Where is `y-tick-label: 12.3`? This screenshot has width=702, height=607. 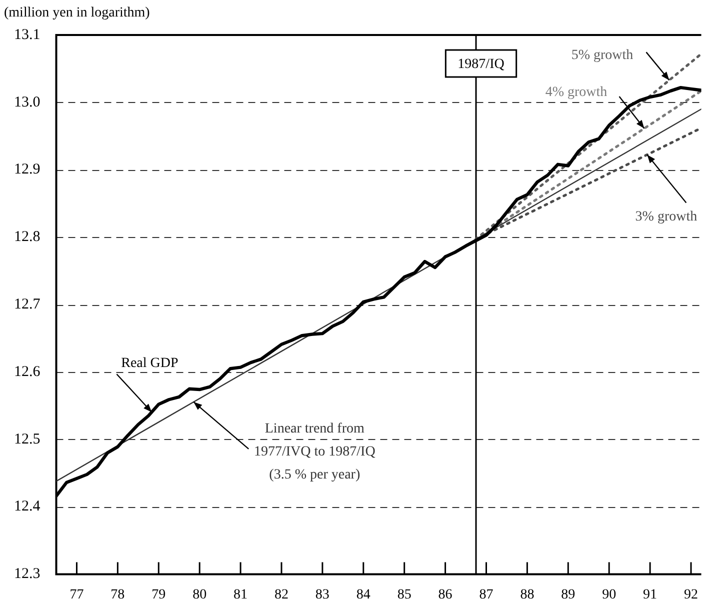
y-tick-label: 12.3 is located at coordinates (27, 574).